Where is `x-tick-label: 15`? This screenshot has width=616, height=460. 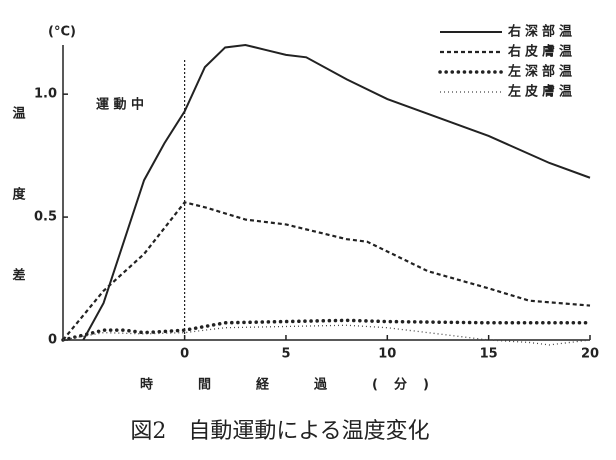 x-tick-label: 15 is located at coordinates (489, 354).